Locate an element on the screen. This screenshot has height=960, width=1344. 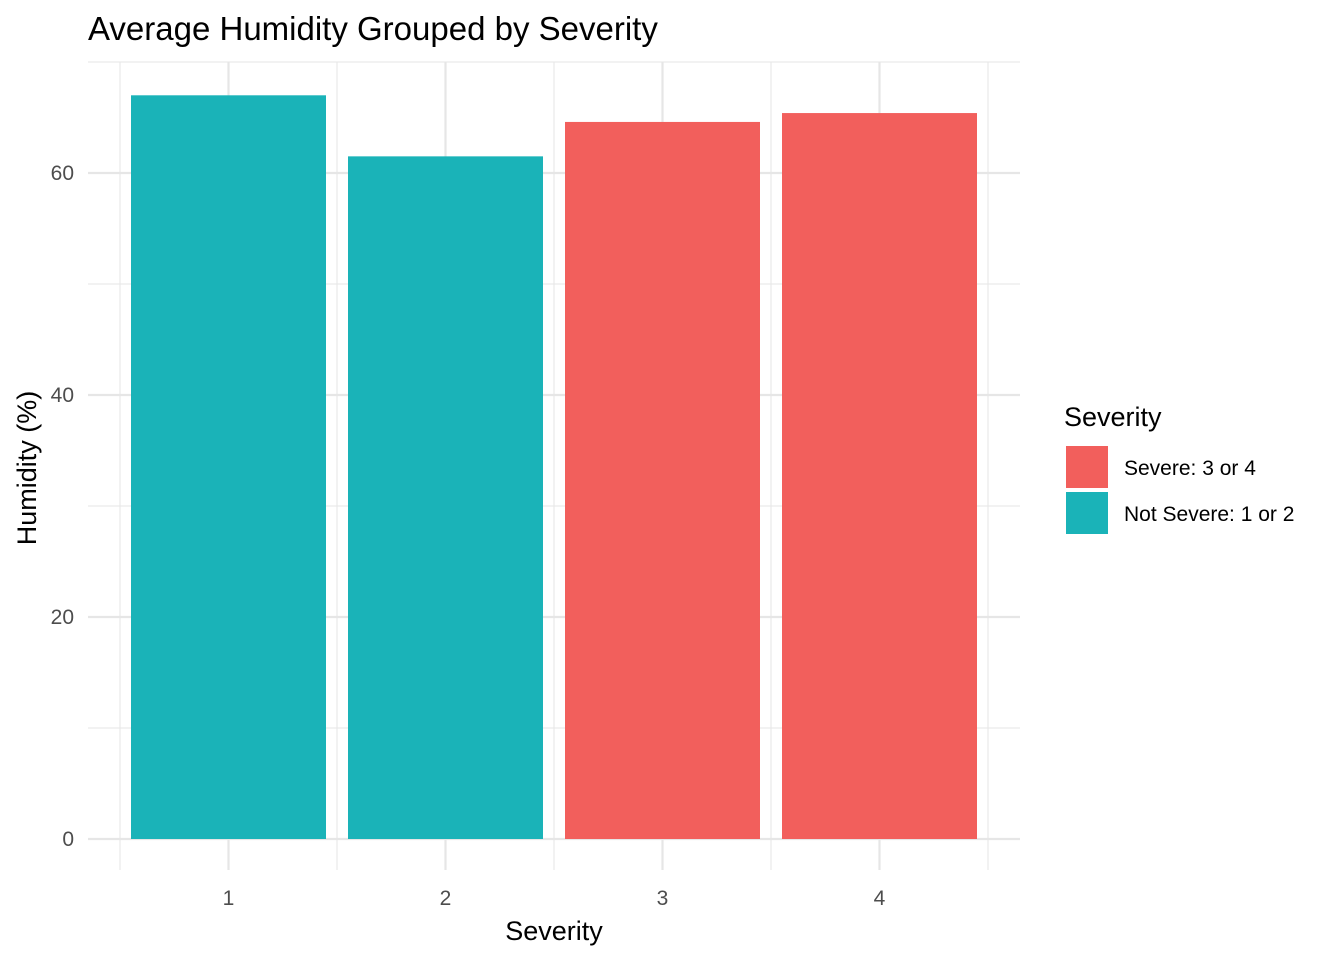
legend-title: Severity is located at coordinates (1113, 417).